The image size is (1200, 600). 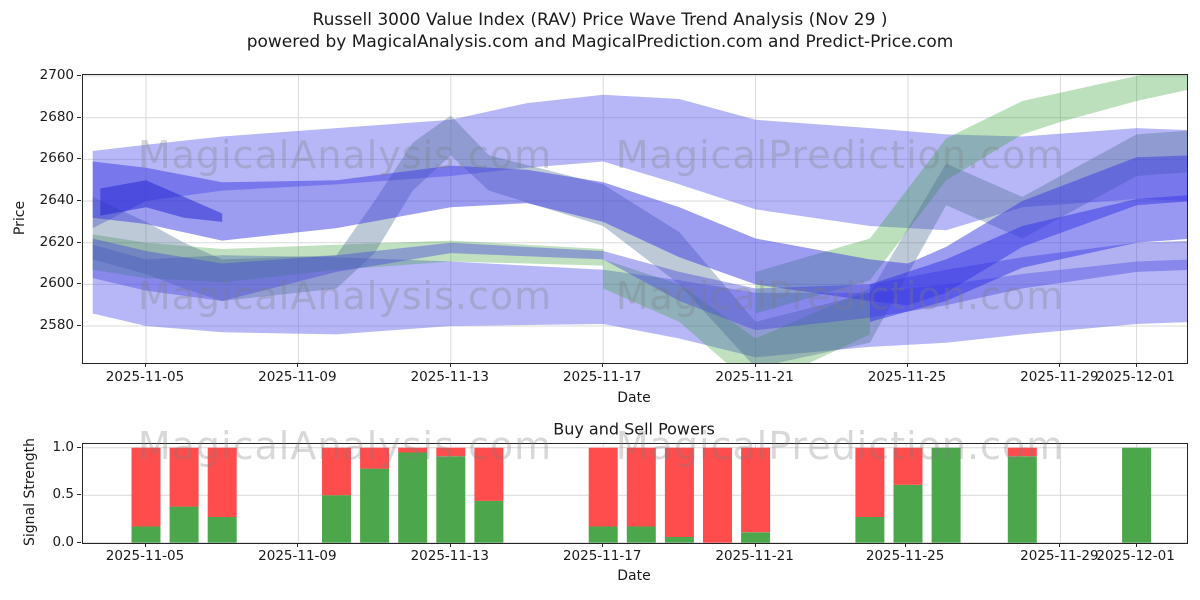 What do you see at coordinates (297, 556) in the screenshot?
I see `x-tick-label: 2025-11-09` at bounding box center [297, 556].